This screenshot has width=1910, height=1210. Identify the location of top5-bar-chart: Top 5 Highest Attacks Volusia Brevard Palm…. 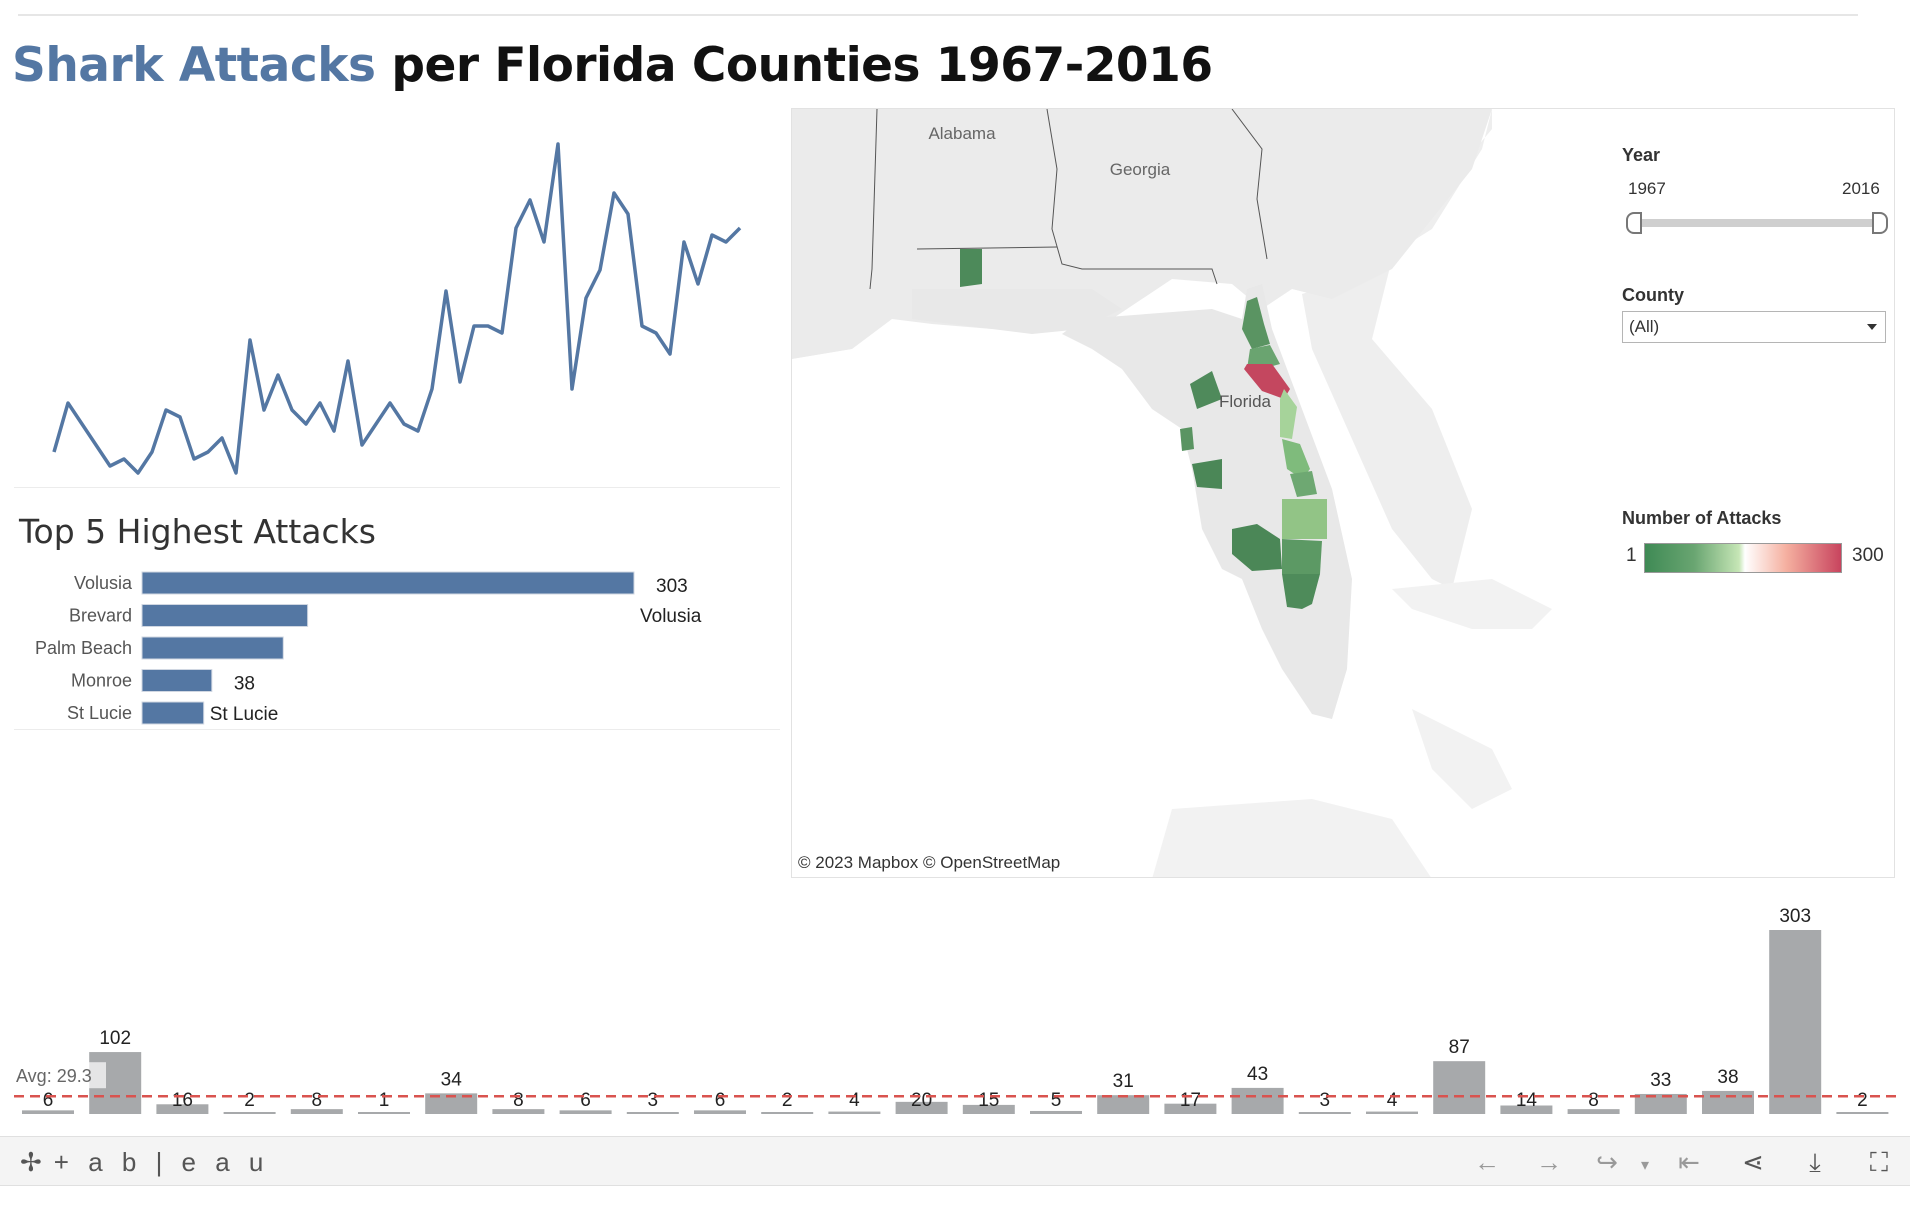
(397, 615).